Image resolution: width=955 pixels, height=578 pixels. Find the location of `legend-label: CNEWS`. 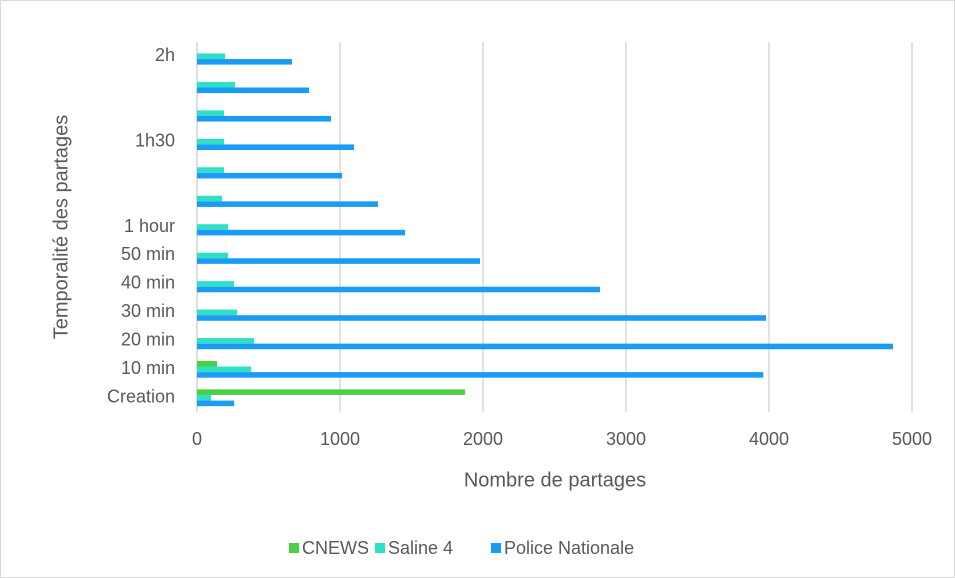

legend-label: CNEWS is located at coordinates (335, 548).